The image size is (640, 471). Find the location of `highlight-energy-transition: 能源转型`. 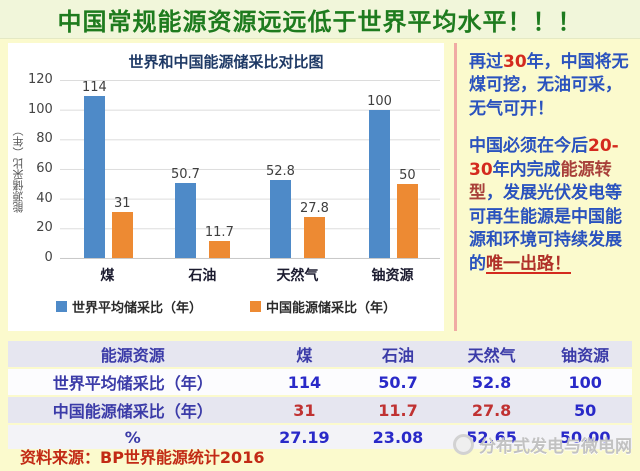

highlight-energy-transition: 能源转型 is located at coordinates (540, 181).